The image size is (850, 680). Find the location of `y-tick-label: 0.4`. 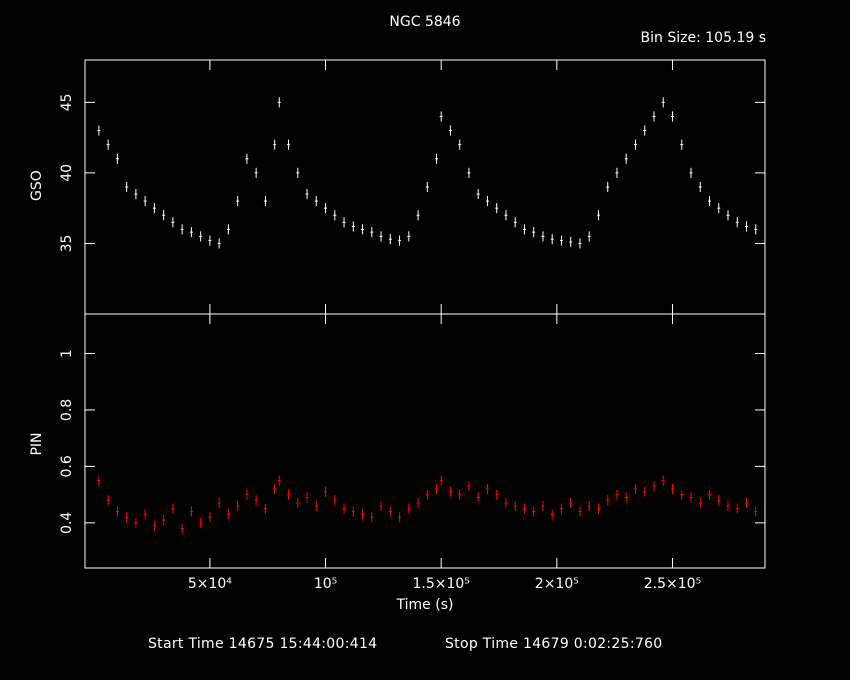

y-tick-label: 0.4 is located at coordinates (67, 523).